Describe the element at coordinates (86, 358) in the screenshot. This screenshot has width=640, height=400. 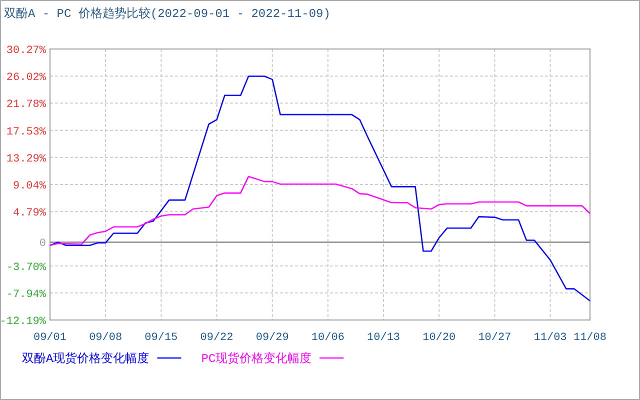
I see `legend-label: 双酚A现货价格变化幅度` at that location.